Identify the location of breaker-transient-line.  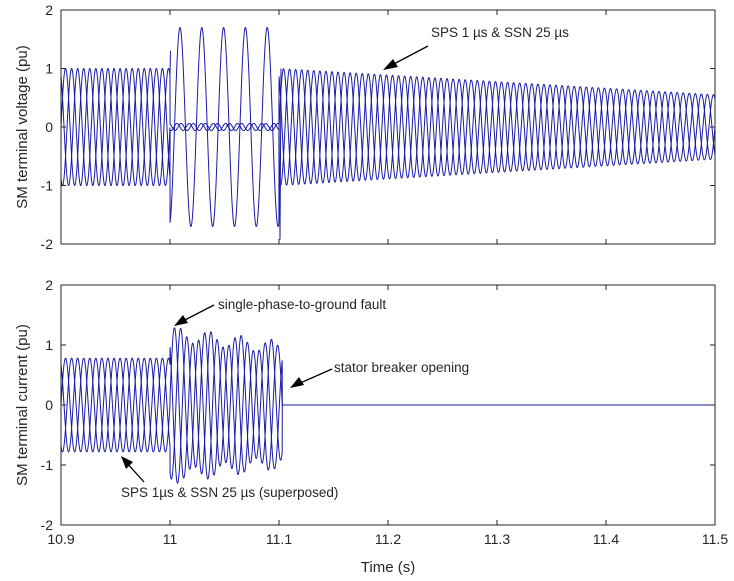
(280, 154).